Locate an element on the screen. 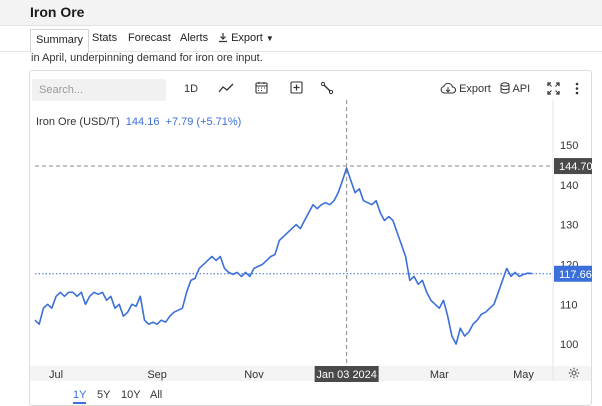  export-chart-label: Export is located at coordinates (475, 89).